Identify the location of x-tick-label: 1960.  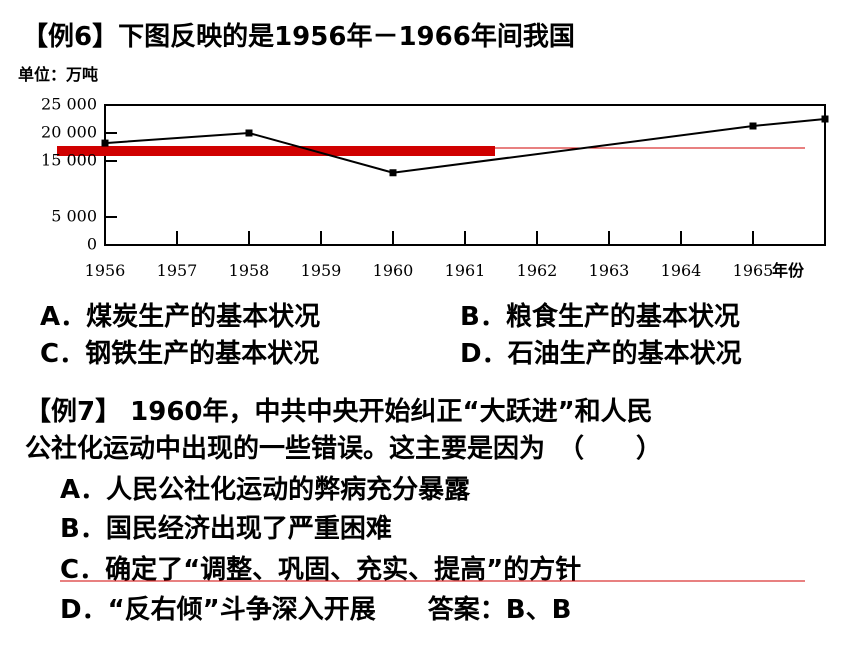
(393, 270).